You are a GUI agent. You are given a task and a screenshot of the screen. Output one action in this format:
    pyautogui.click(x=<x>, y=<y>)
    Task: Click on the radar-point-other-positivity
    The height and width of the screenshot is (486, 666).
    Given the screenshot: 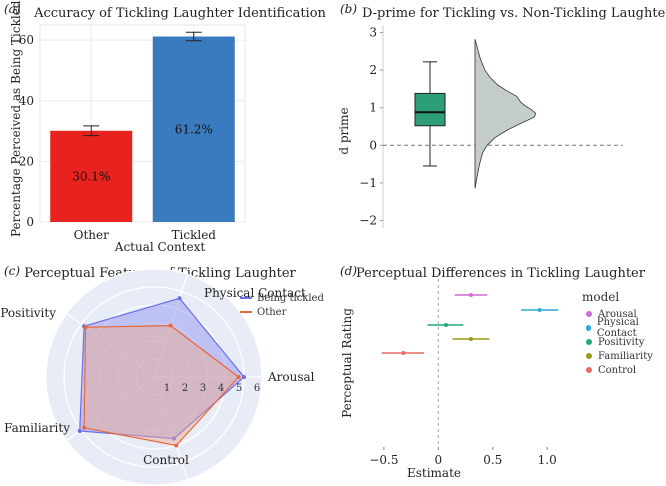 What is the action you would take?
    pyautogui.click(x=85, y=327)
    